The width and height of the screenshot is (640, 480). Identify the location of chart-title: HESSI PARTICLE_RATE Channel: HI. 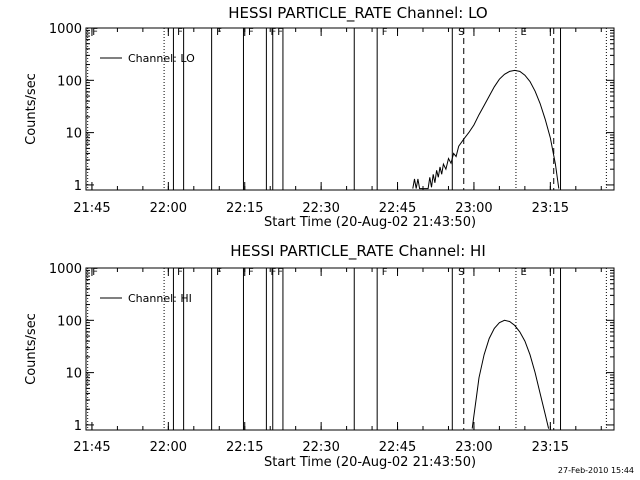
(358, 251).